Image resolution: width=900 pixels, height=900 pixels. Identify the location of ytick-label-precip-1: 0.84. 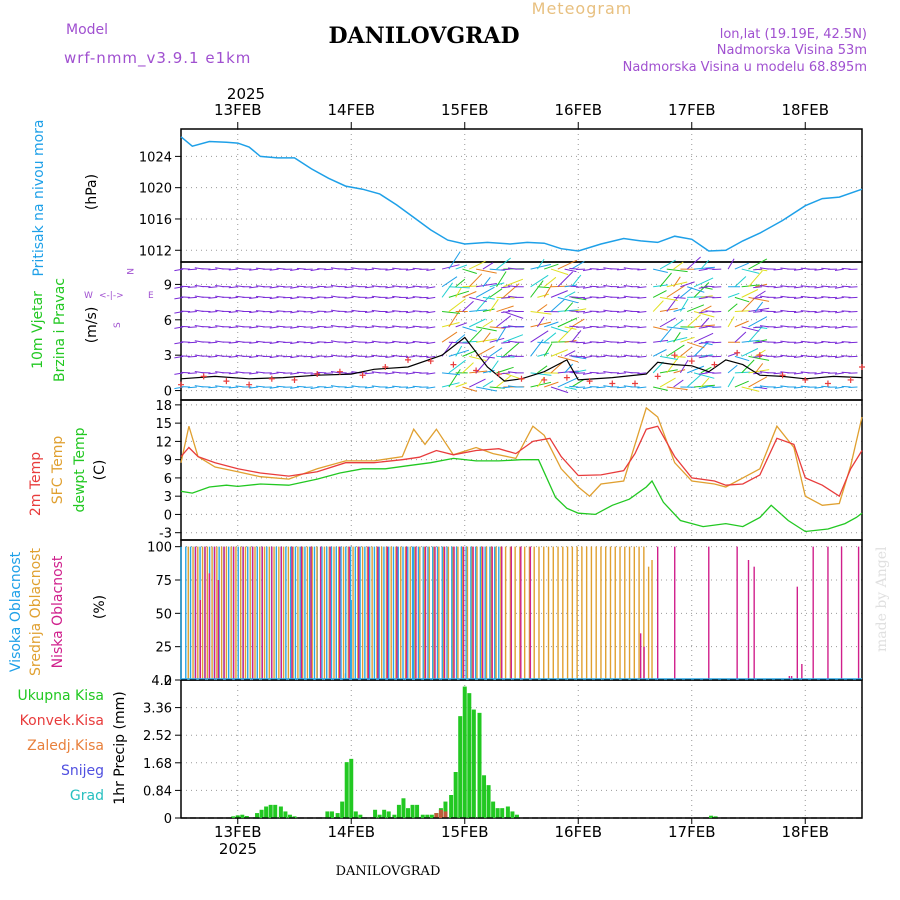
(157, 791).